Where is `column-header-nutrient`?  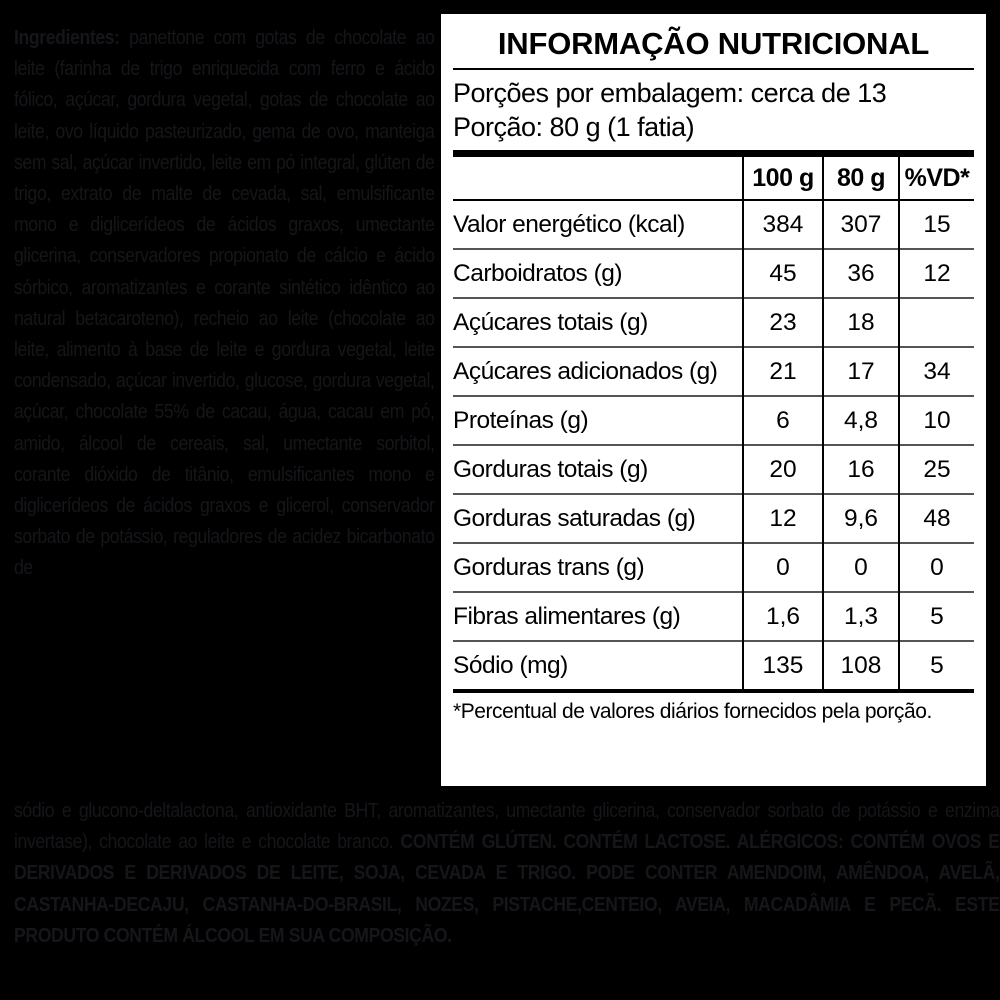
column-header-nutrient is located at coordinates (598, 178).